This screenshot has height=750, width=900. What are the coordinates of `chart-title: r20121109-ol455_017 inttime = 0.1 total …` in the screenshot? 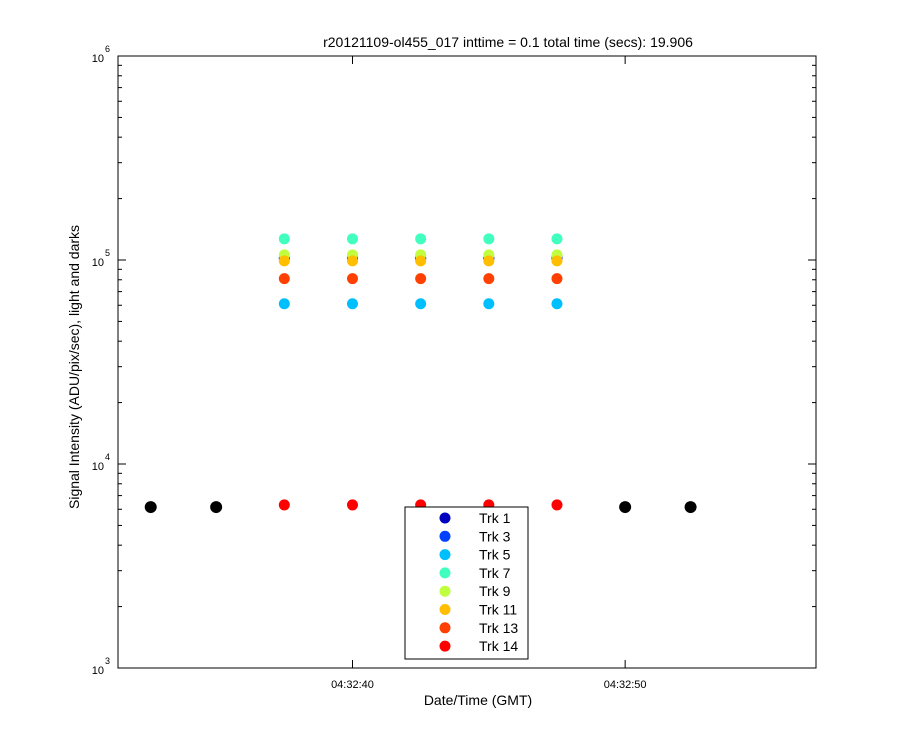 It's located at (508, 42).